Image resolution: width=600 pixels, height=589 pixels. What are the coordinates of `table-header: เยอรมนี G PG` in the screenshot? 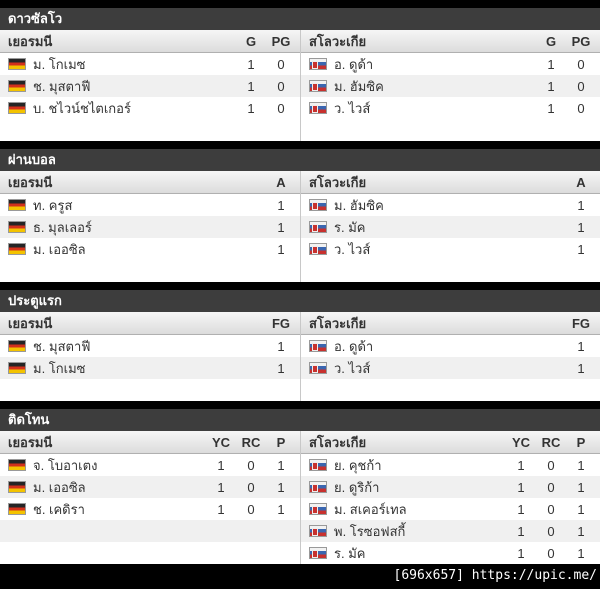 It's located at (150, 41).